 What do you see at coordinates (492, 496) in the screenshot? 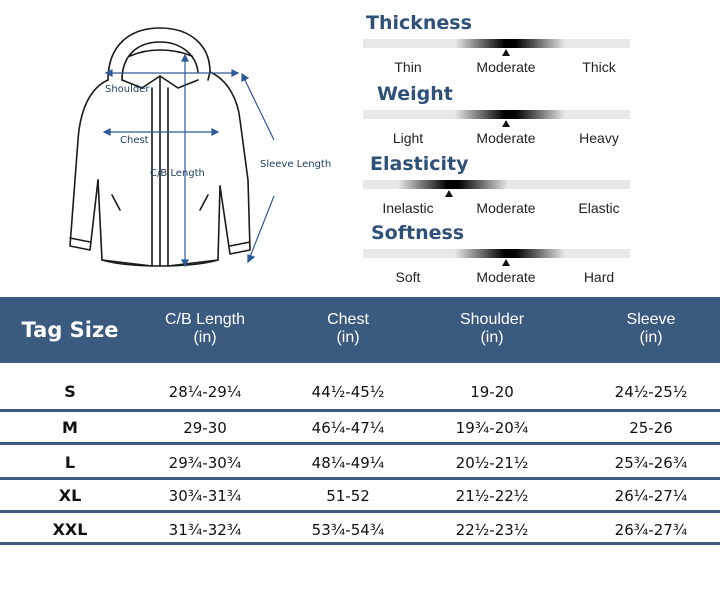
I see `shoulder-cell: 21½-22½` at bounding box center [492, 496].